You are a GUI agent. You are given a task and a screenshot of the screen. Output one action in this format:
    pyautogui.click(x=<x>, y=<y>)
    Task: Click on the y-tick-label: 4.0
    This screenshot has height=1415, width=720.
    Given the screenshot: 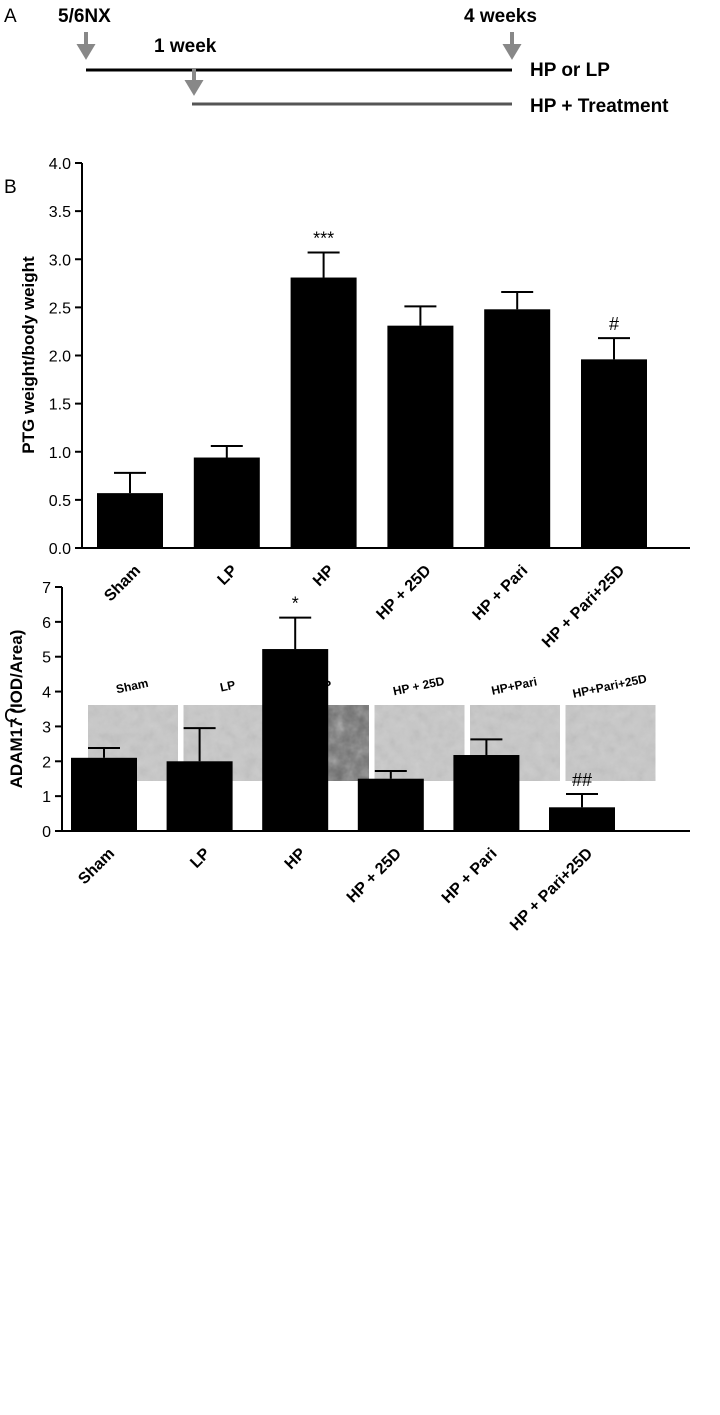 What is the action you would take?
    pyautogui.click(x=60, y=164)
    